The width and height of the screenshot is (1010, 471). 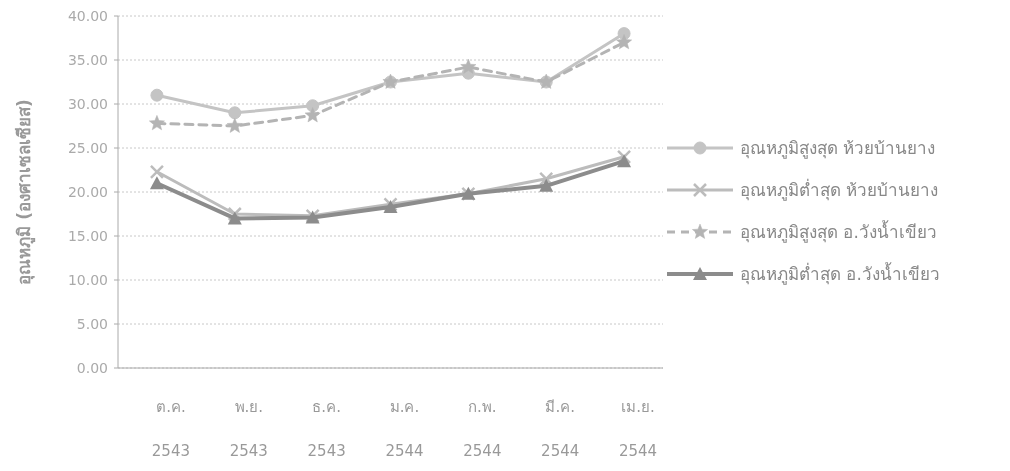 What do you see at coordinates (87, 104) in the screenshot?
I see `y-tick-label: 30.00` at bounding box center [87, 104].